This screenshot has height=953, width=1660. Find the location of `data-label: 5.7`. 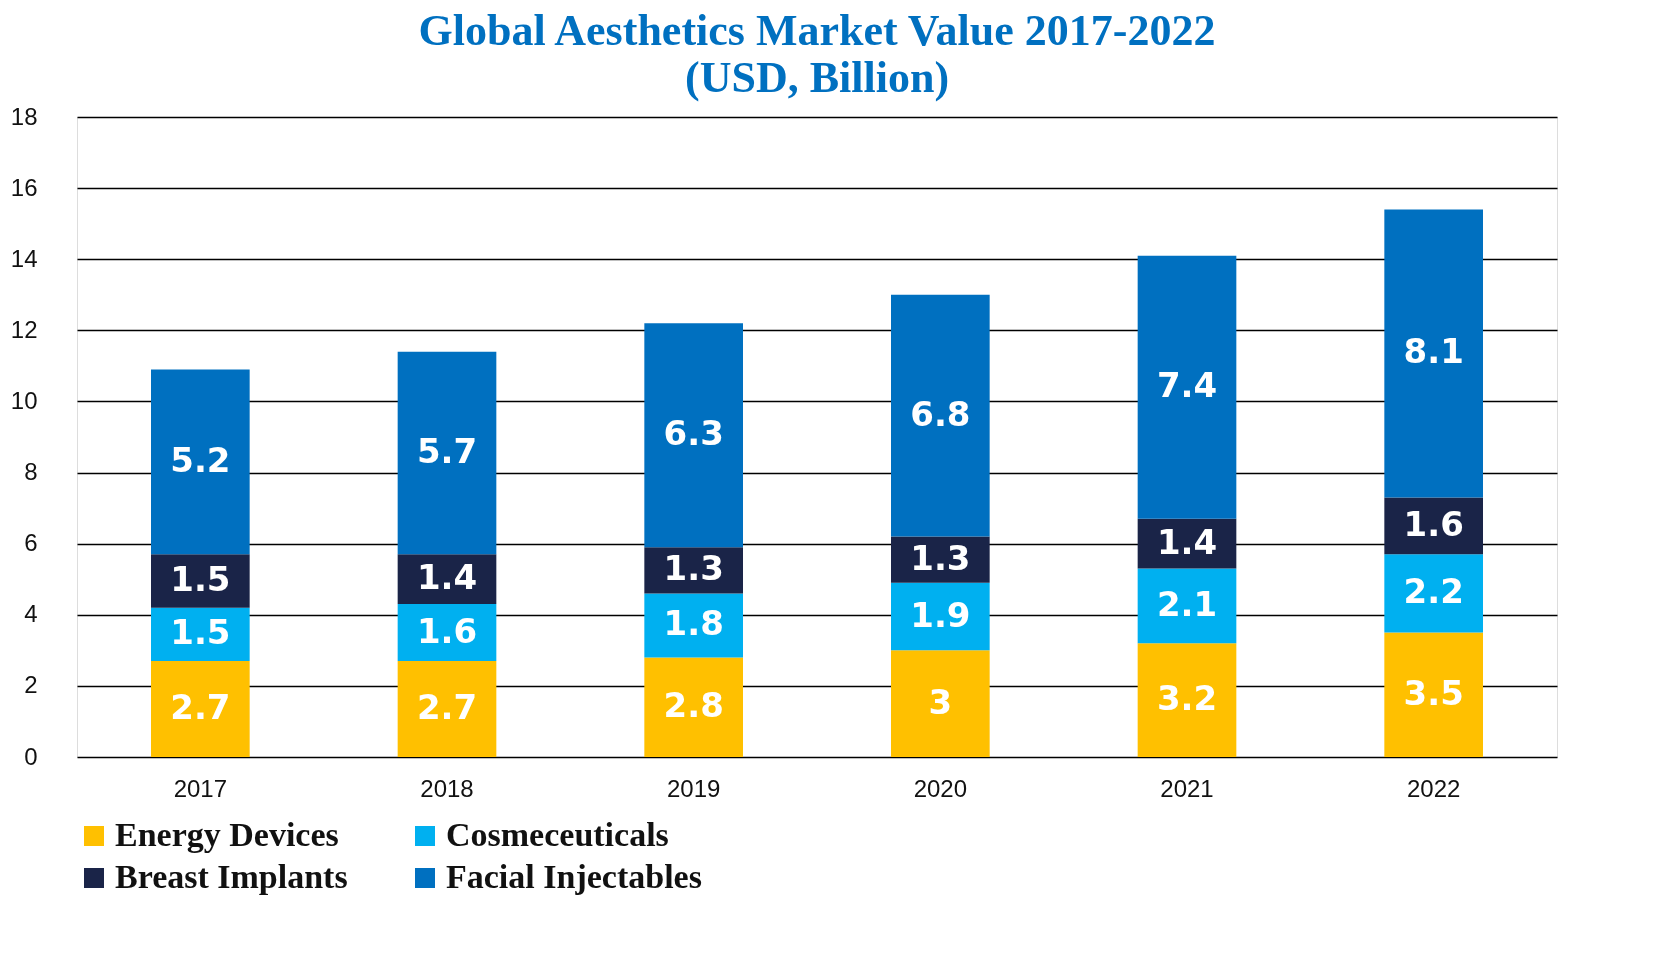

data-label: 5.7 is located at coordinates (447, 451).